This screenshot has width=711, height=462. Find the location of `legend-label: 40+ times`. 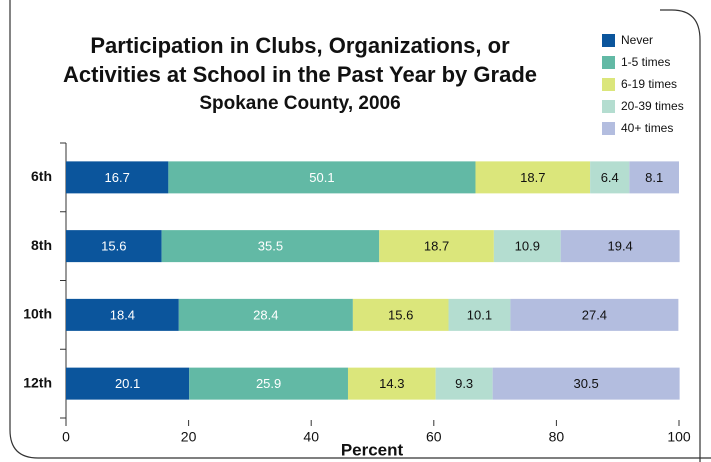

legend-label: 40+ times is located at coordinates (647, 128).